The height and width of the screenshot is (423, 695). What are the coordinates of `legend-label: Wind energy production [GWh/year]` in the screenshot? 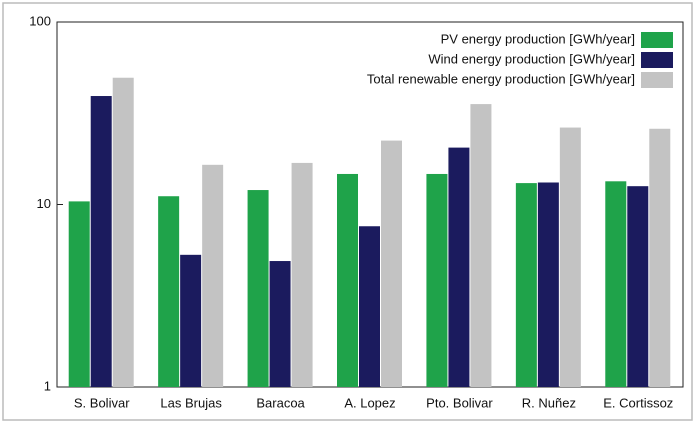 It's located at (531, 58).